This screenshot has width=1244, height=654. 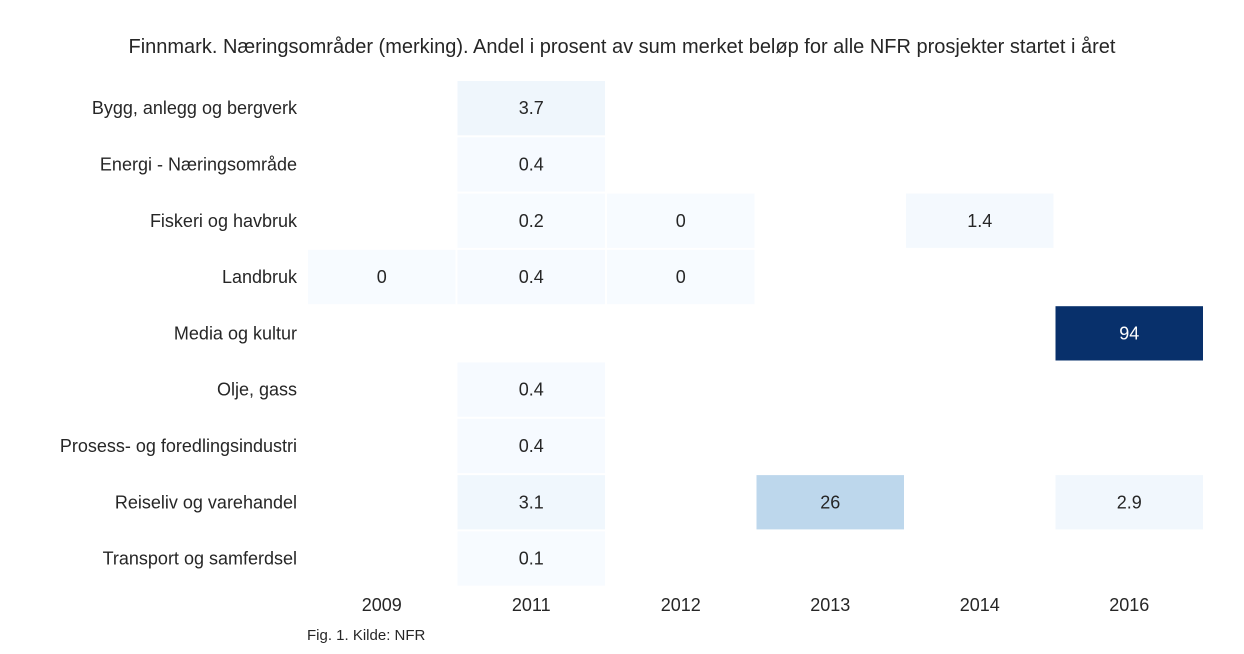 What do you see at coordinates (366, 635) in the screenshot?
I see `figure-caption: Fig. 1. Kilde: NFR` at bounding box center [366, 635].